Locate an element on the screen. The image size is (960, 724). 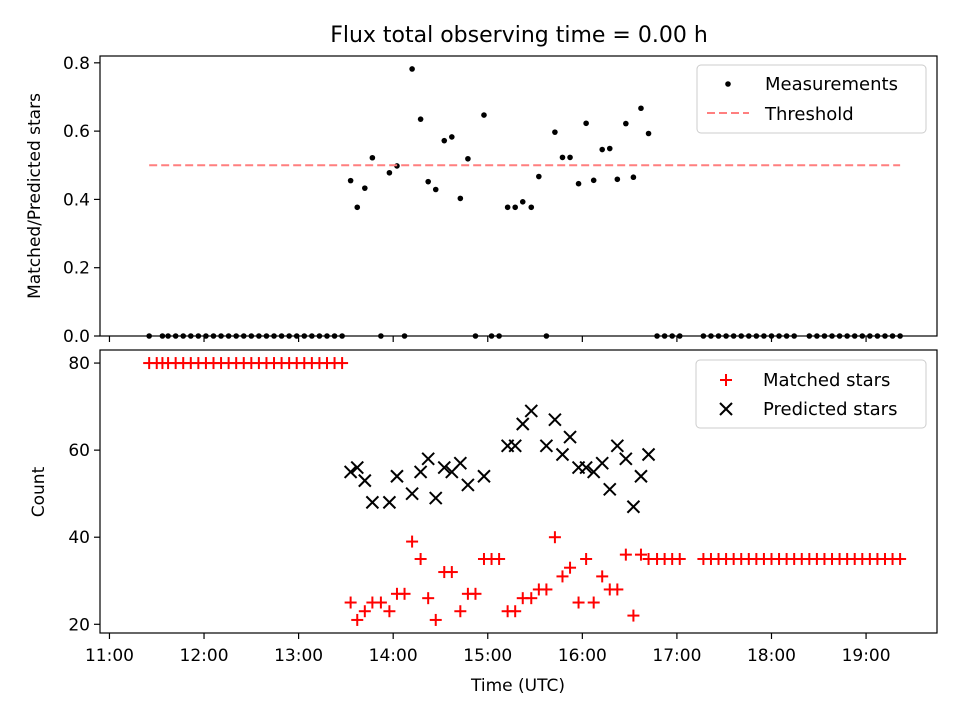
legend-matched-swatch is located at coordinates (726, 380).